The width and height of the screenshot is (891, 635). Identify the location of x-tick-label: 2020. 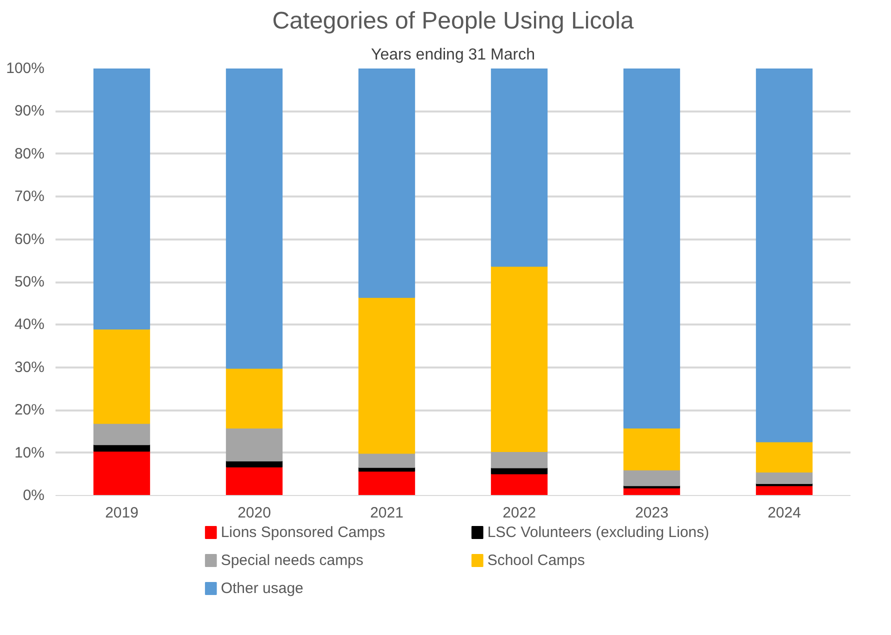
(254, 513).